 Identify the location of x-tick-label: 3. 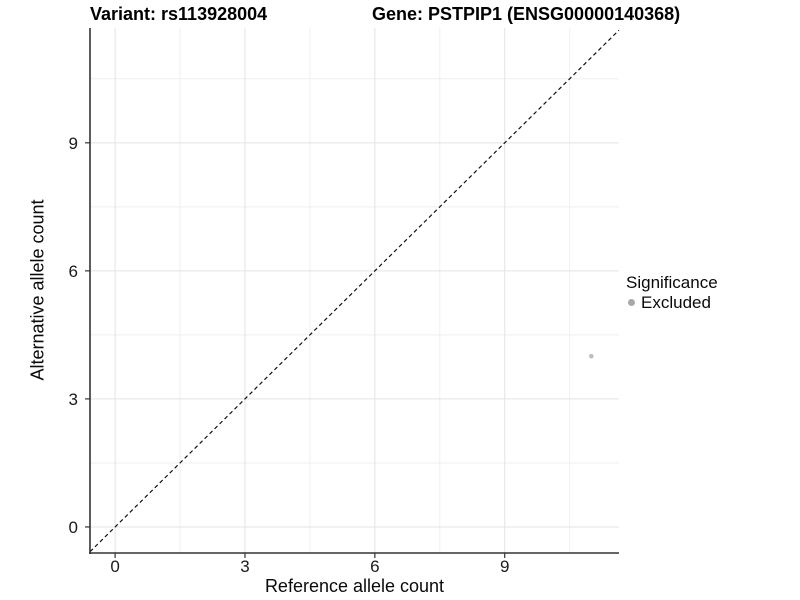
(244, 566).